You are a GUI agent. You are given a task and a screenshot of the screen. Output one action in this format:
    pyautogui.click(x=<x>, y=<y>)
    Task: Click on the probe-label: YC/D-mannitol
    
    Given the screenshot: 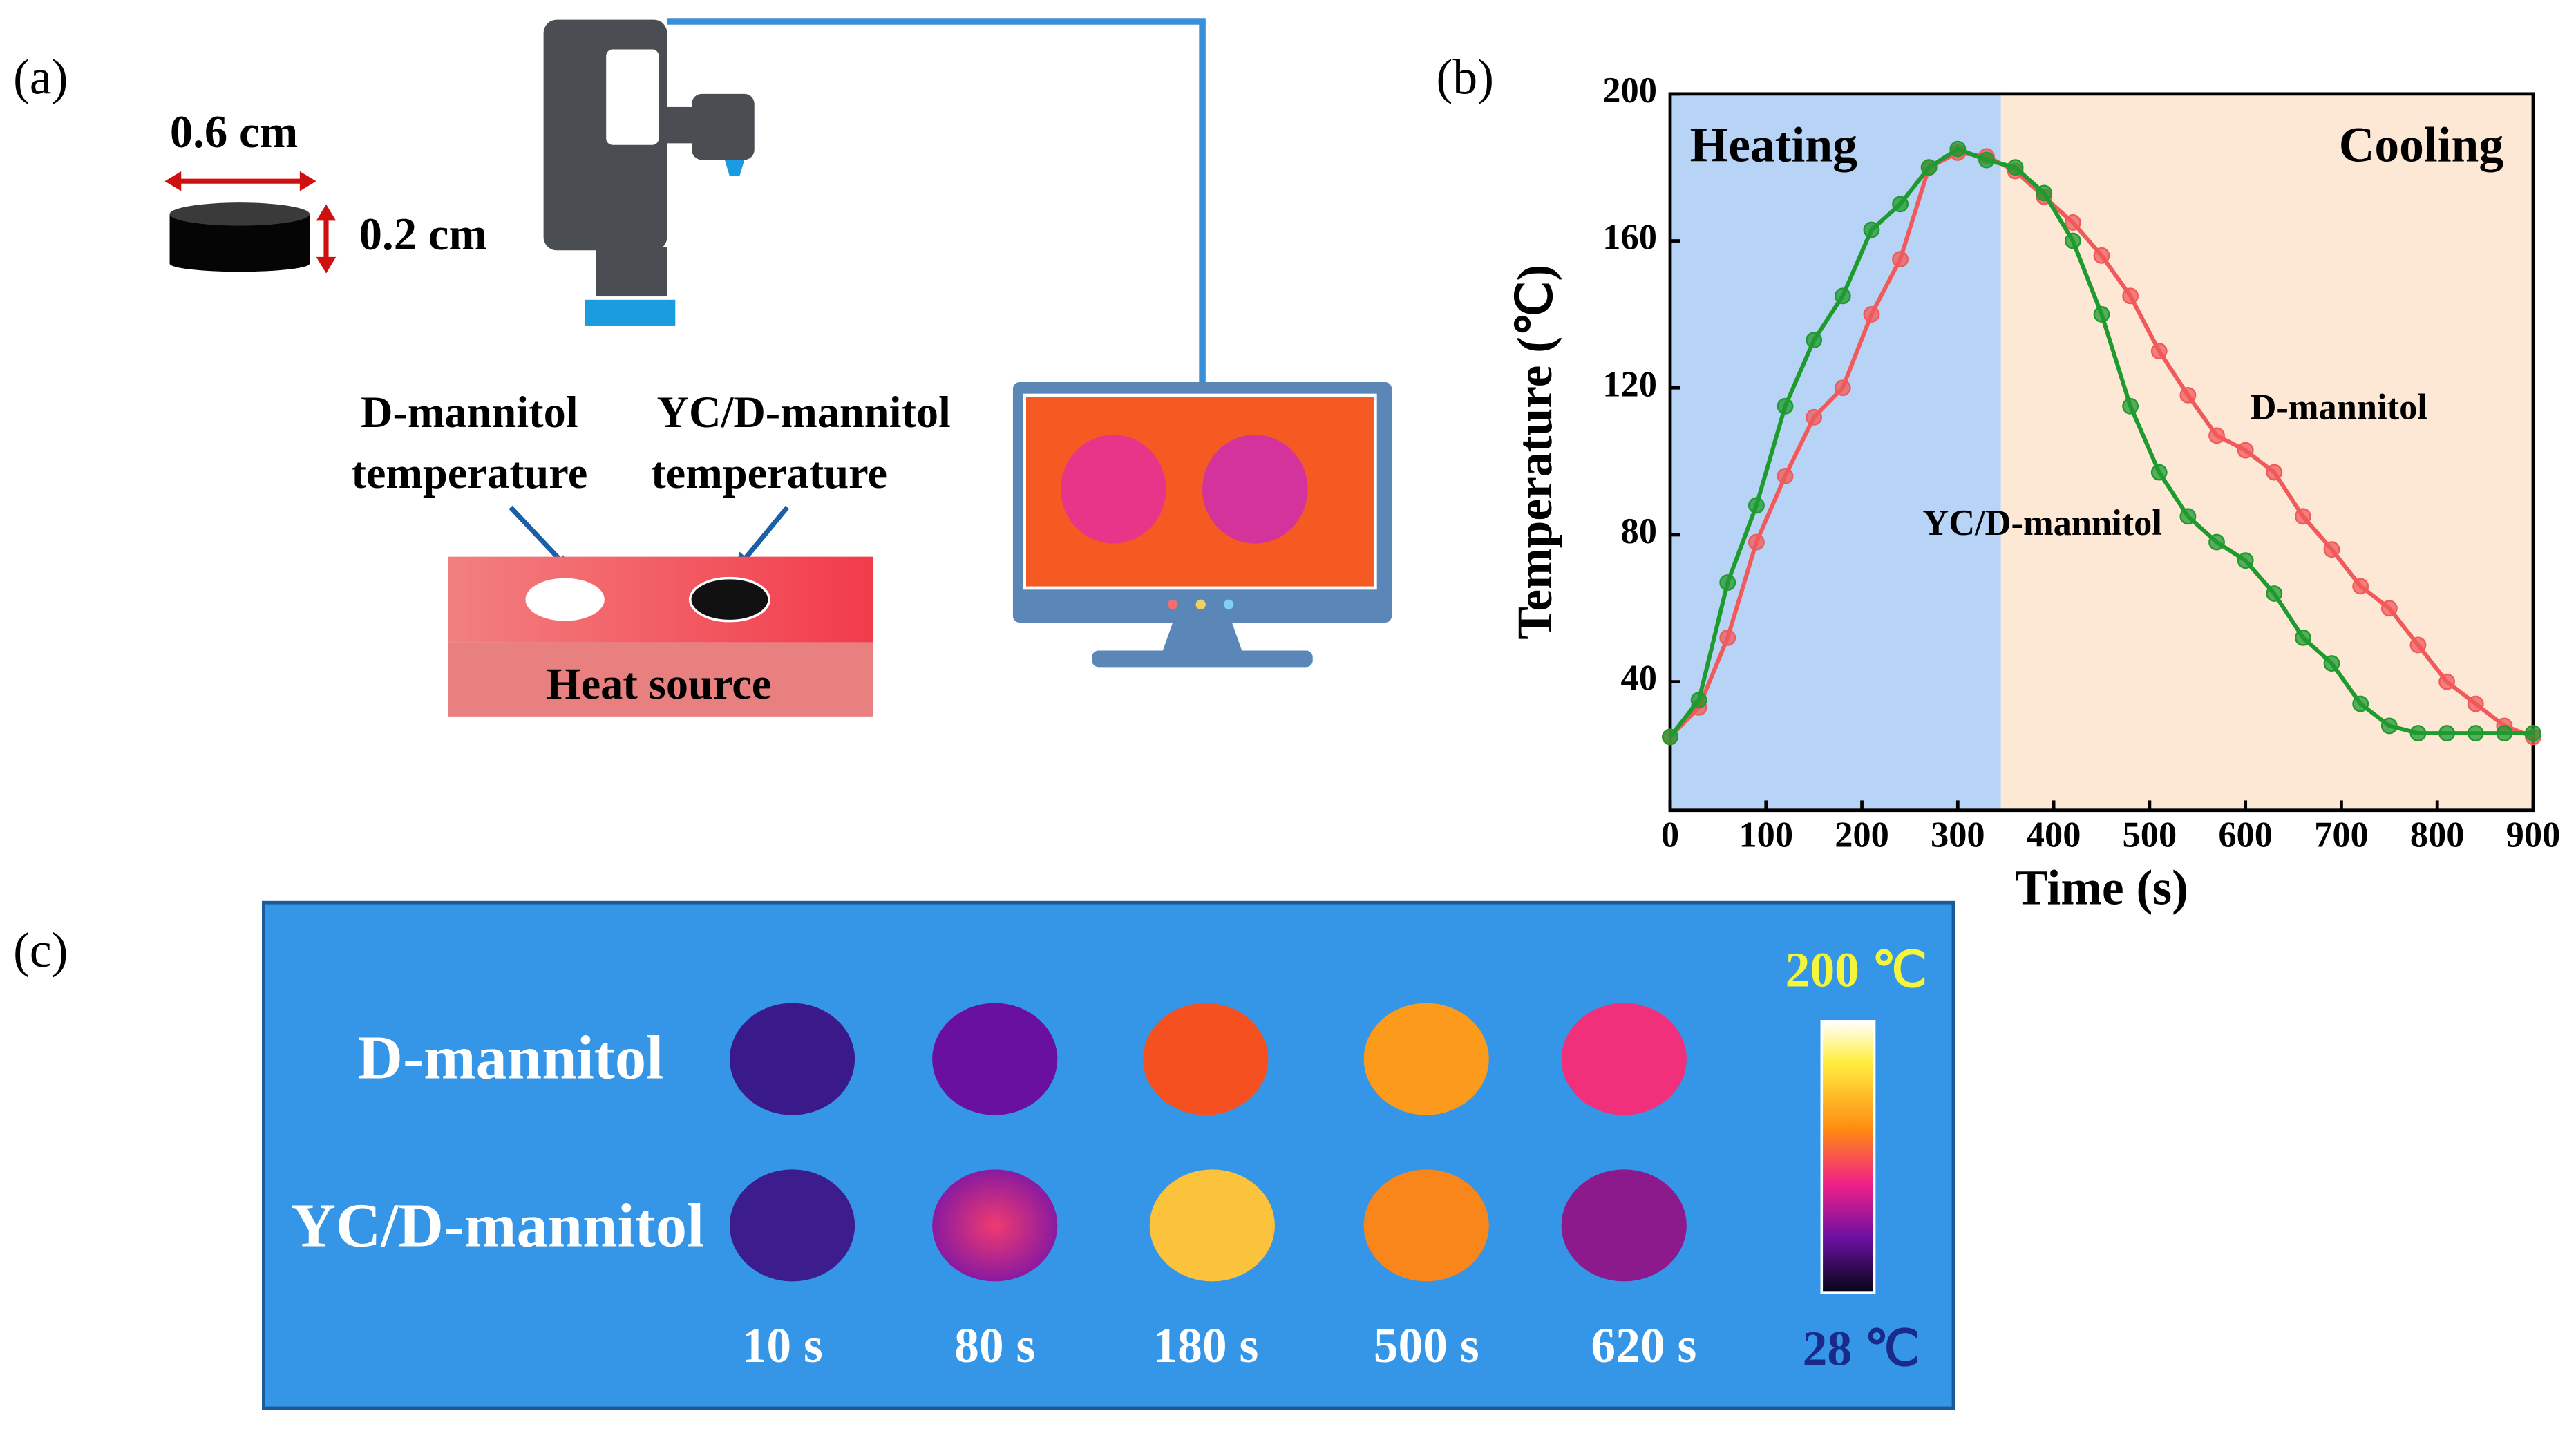 What is the action you would take?
    pyautogui.click(x=804, y=412)
    